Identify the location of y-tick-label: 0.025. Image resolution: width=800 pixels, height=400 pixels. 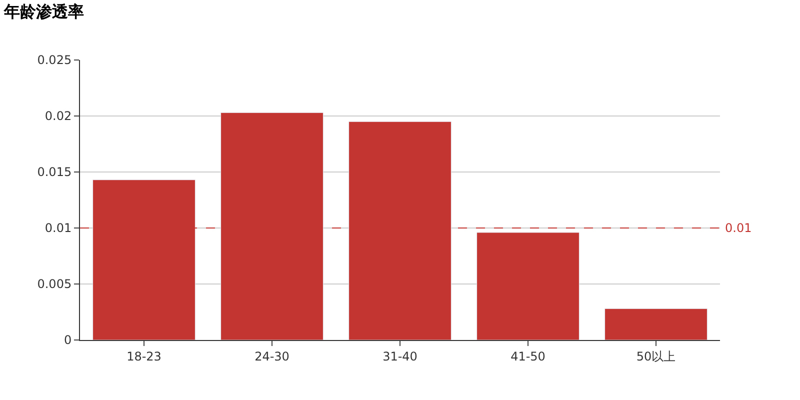
(54, 60).